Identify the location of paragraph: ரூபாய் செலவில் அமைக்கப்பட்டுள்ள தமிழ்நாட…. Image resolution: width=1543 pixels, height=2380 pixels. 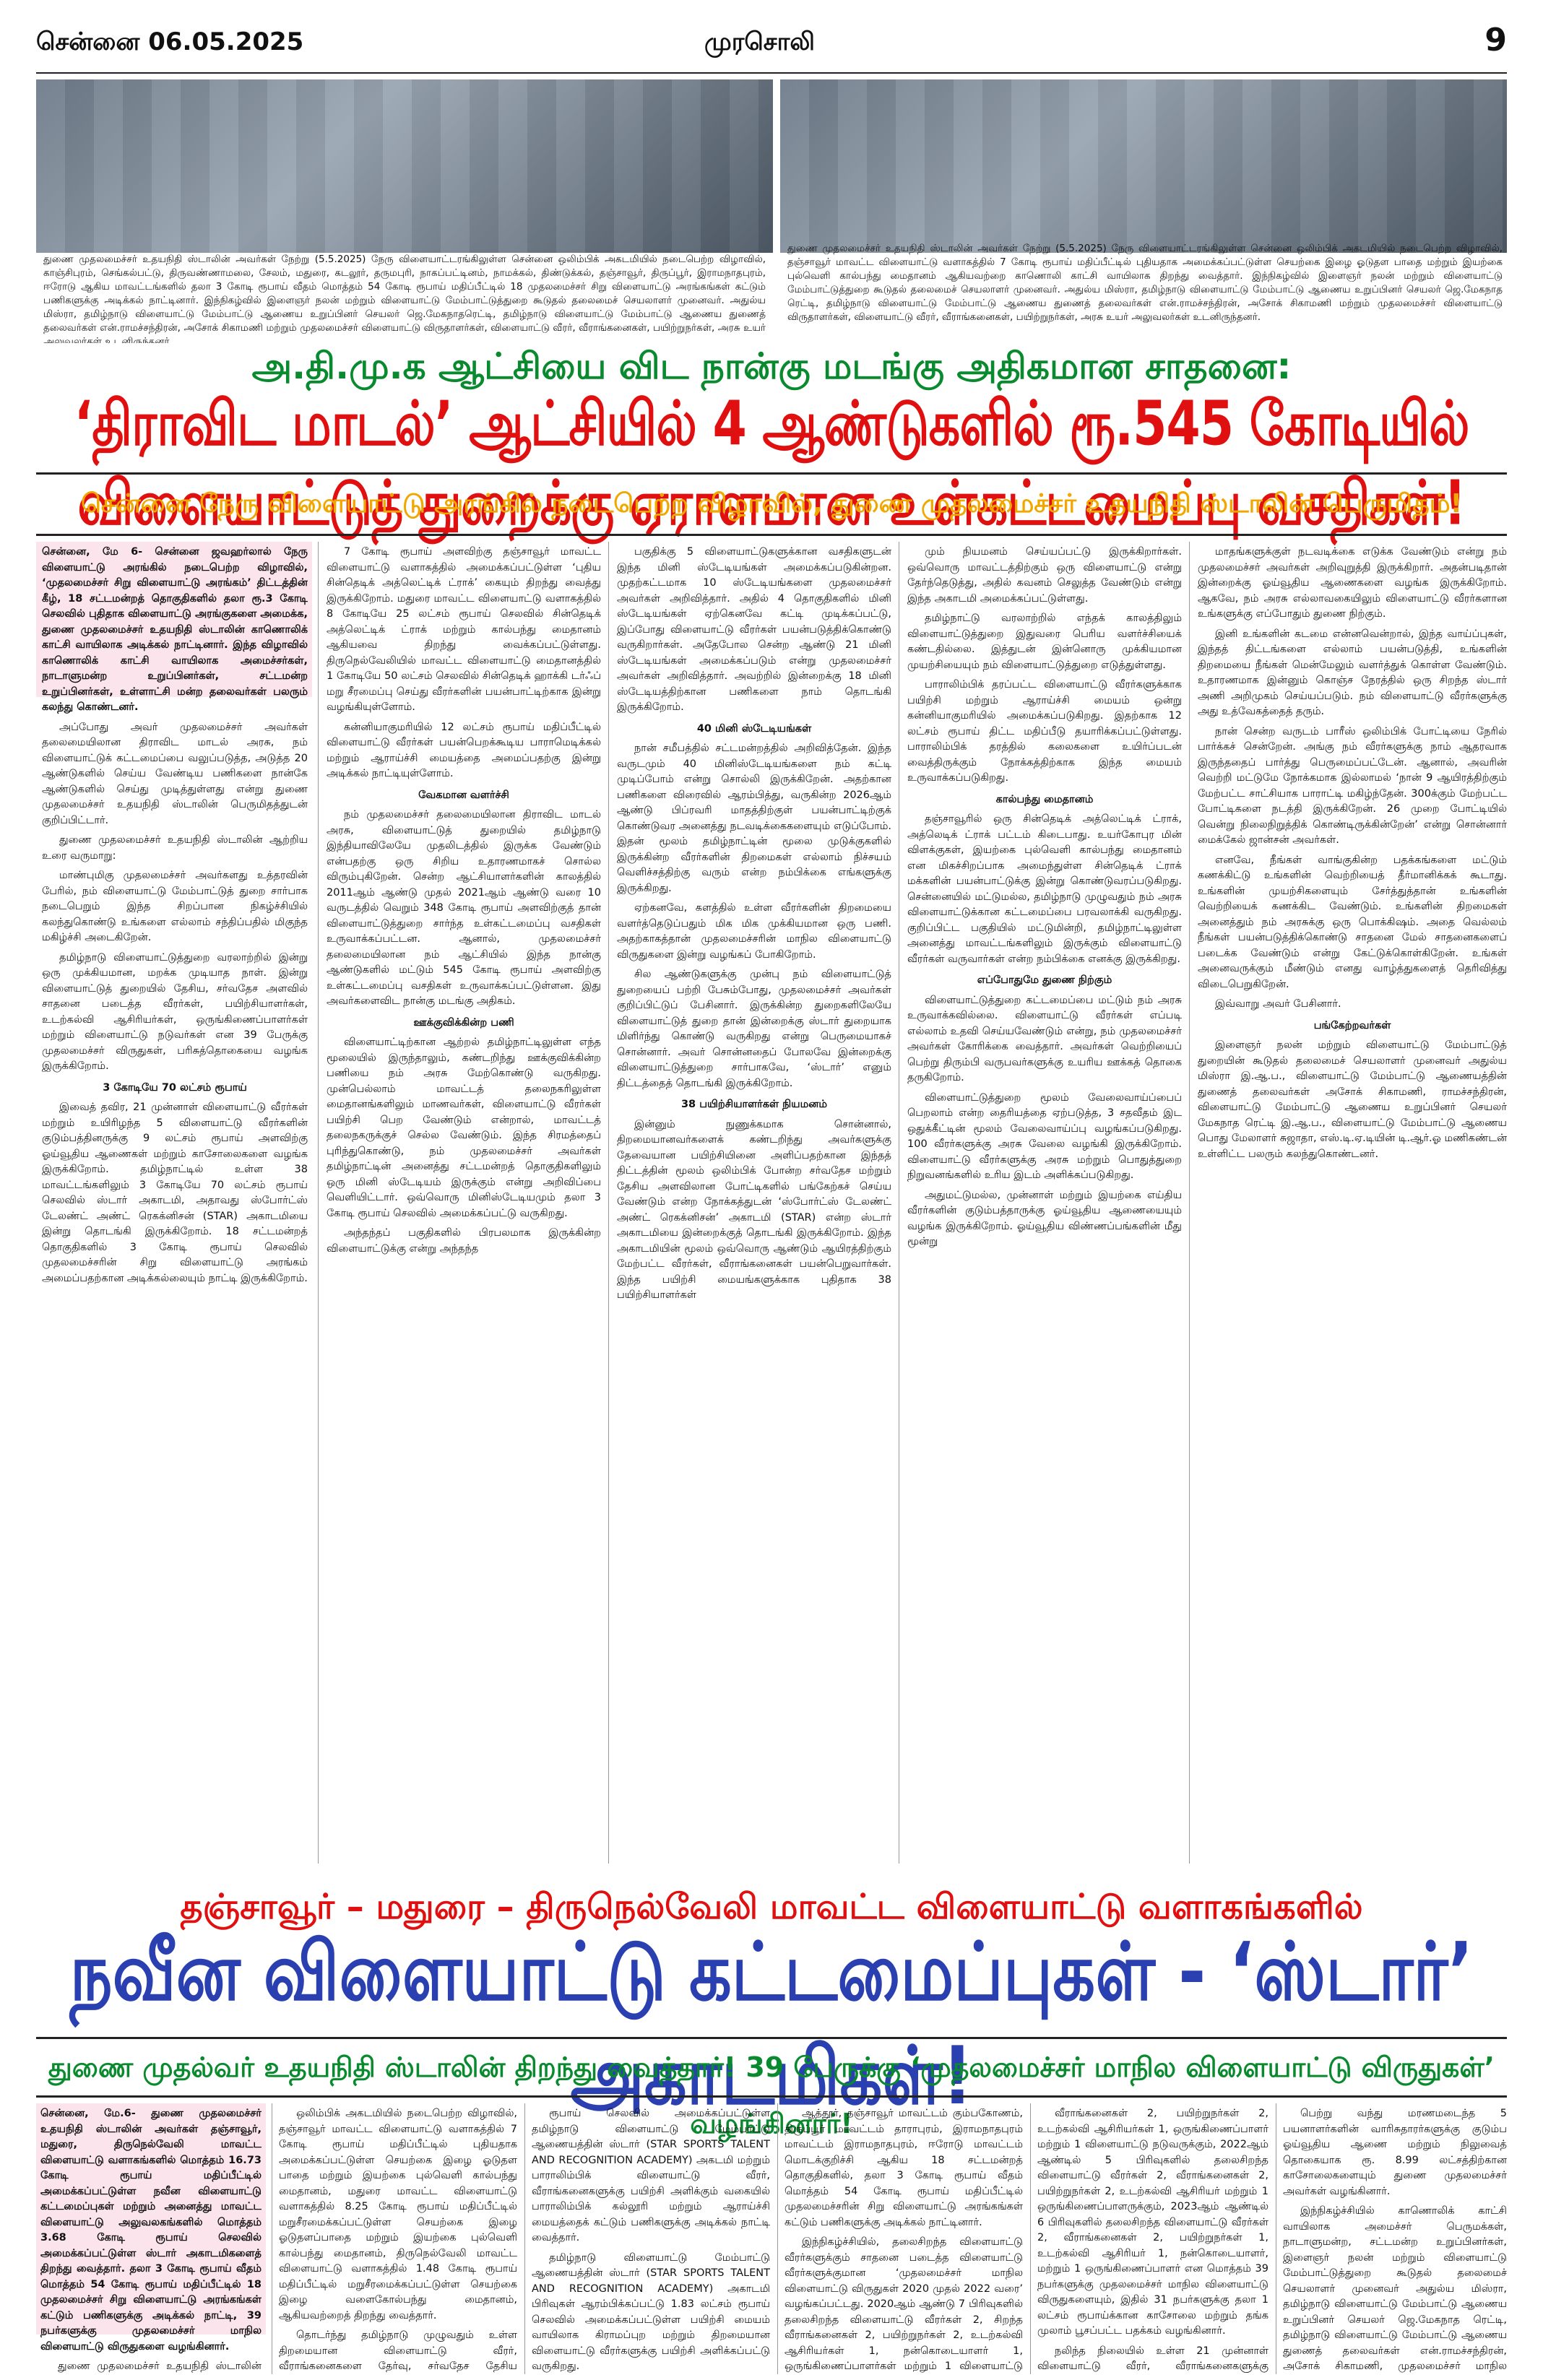
(651, 2175).